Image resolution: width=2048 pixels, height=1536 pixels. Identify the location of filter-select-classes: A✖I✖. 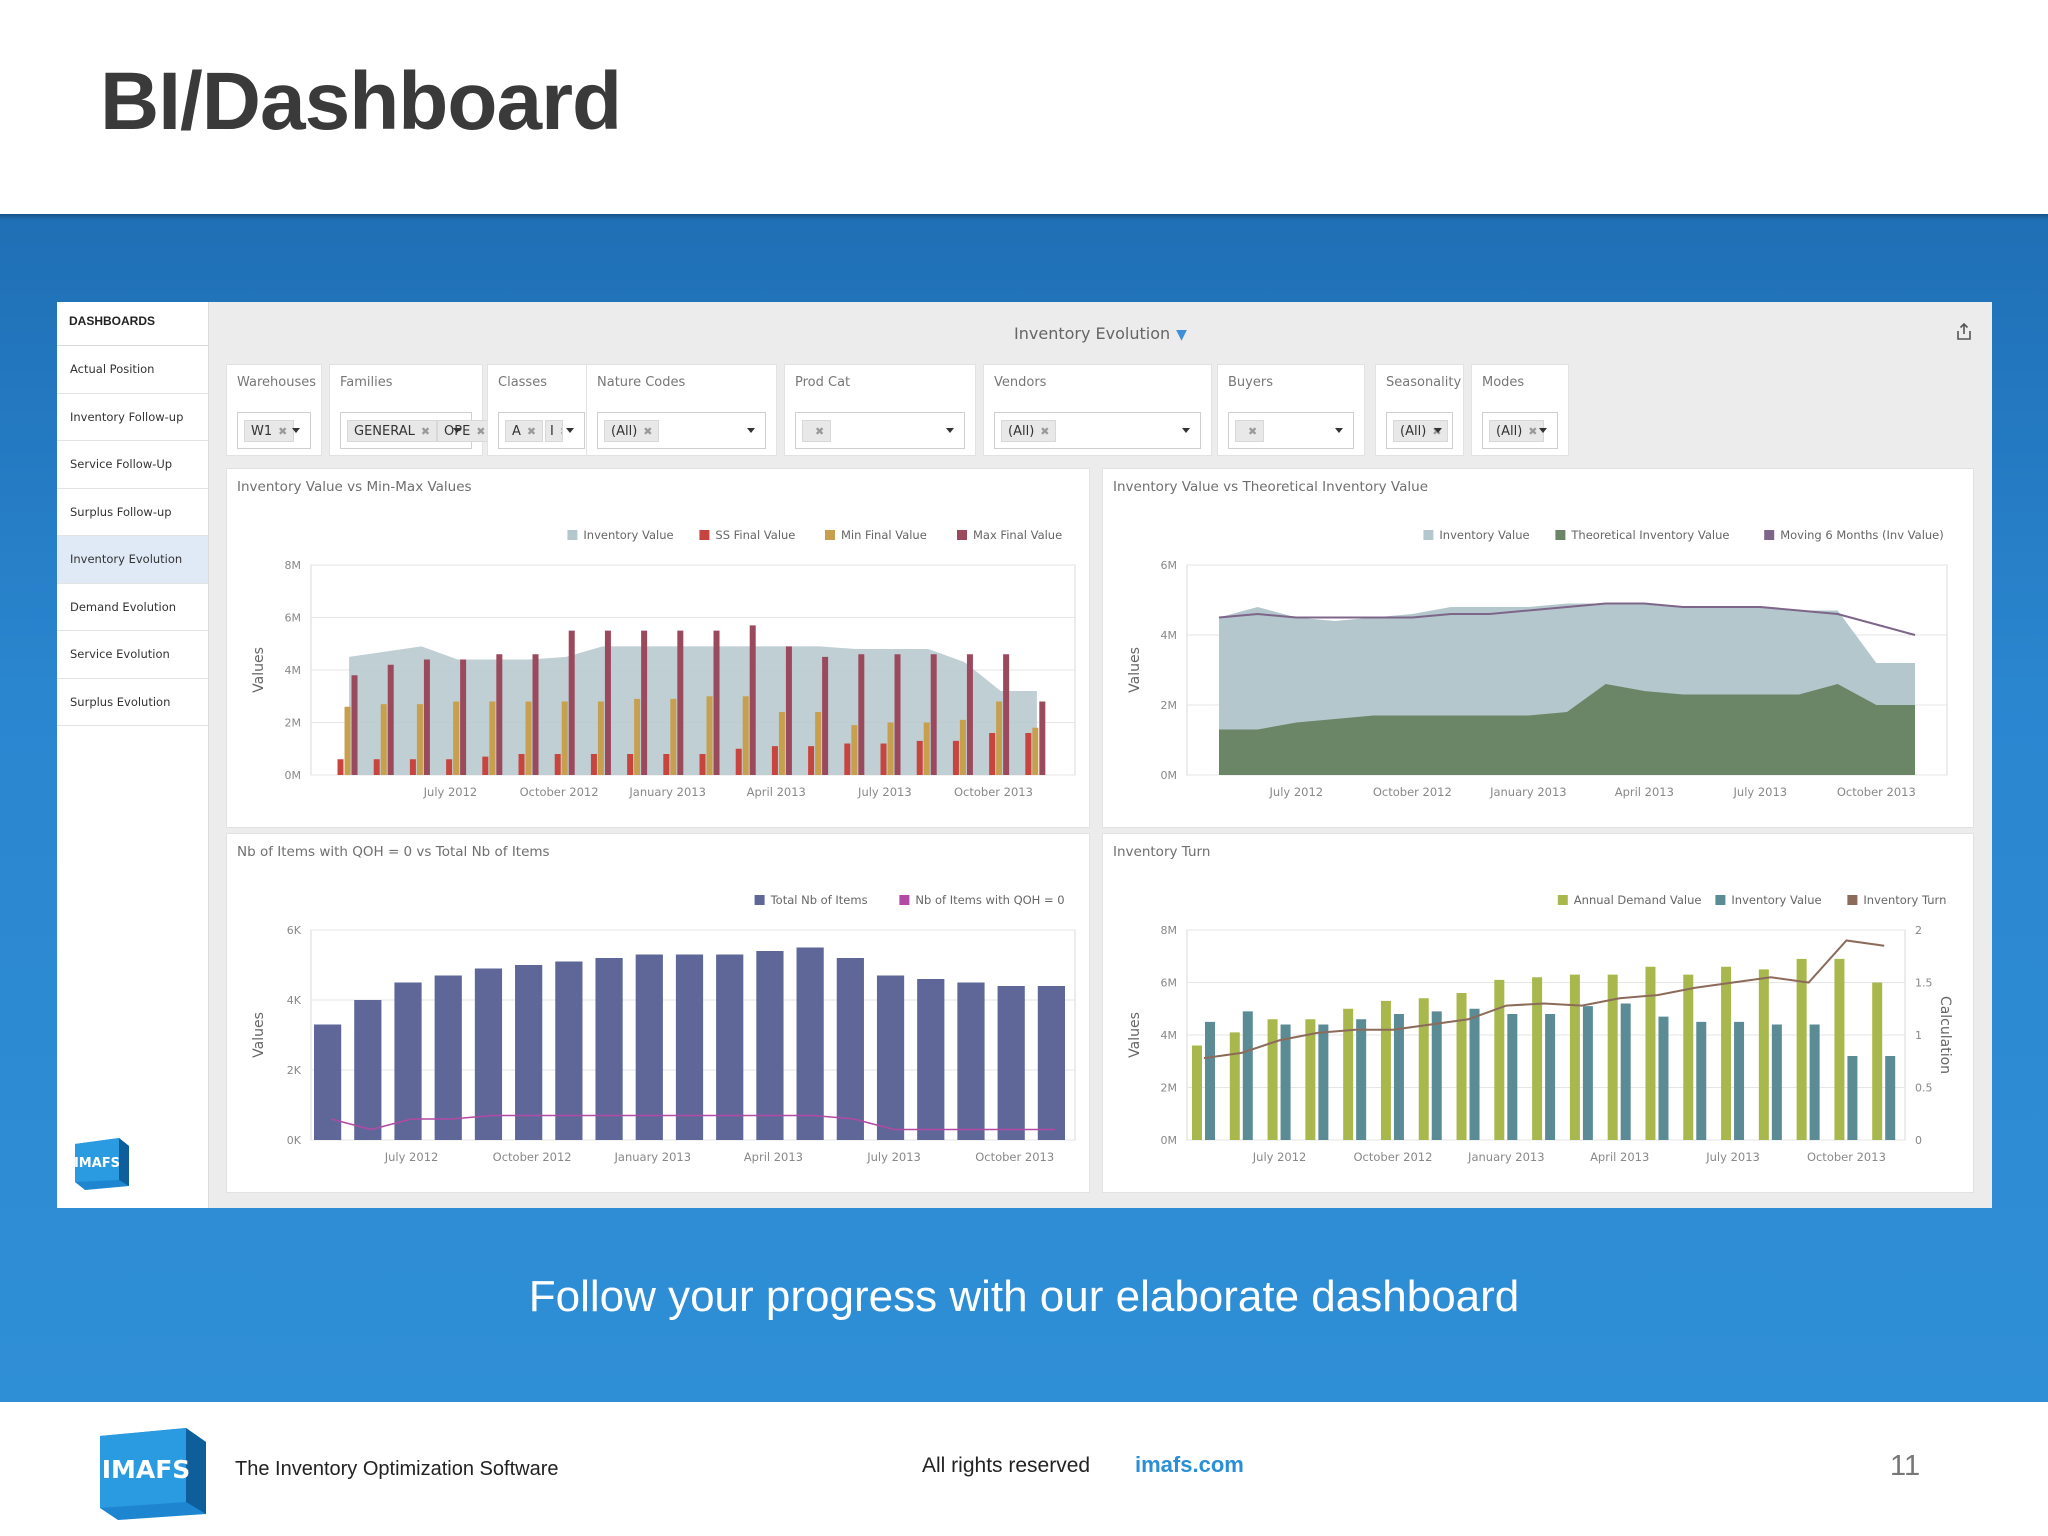
(541, 430).